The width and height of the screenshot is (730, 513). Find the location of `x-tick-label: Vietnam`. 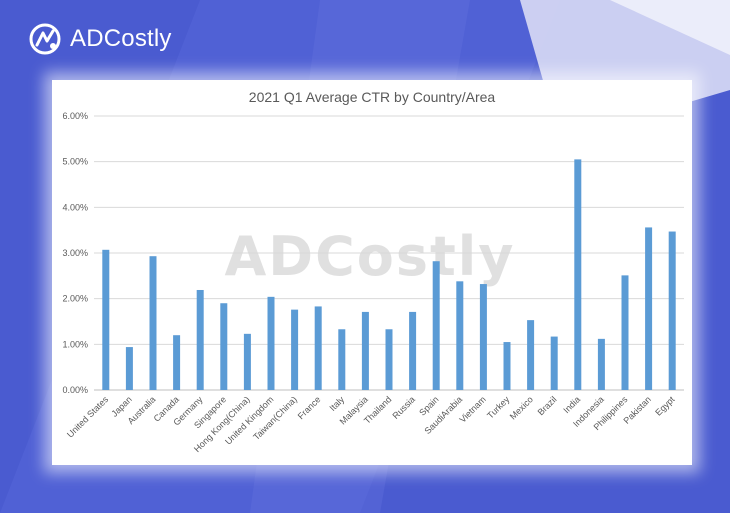

x-tick-label: Vietnam is located at coordinates (473, 409).